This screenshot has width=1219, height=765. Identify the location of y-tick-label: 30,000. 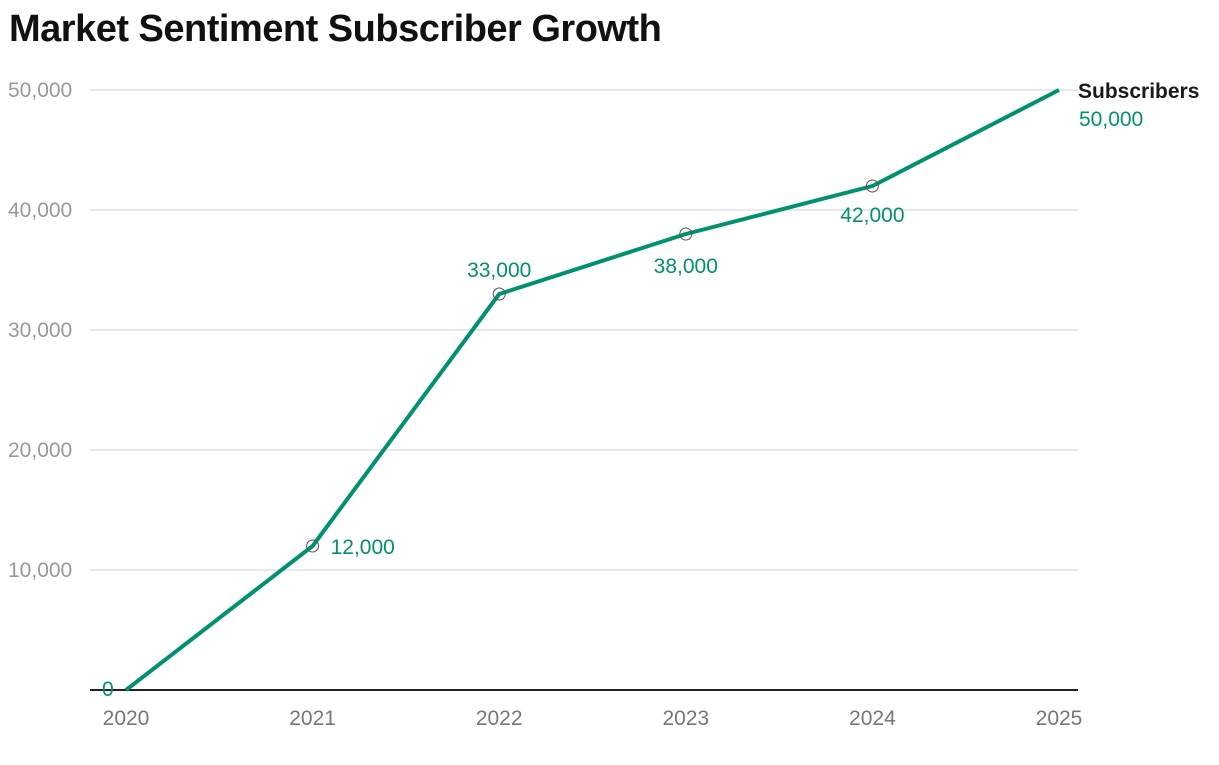
(40, 330).